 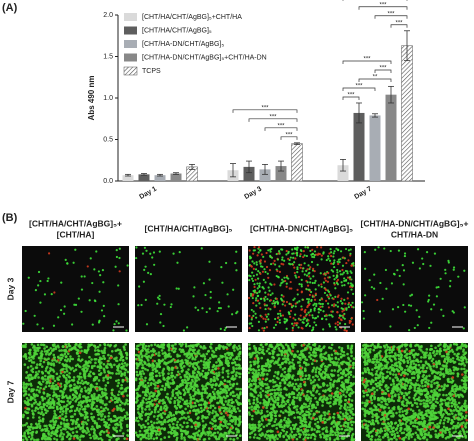 I want to click on x-tick-label: Day 7, so click(x=363, y=193).